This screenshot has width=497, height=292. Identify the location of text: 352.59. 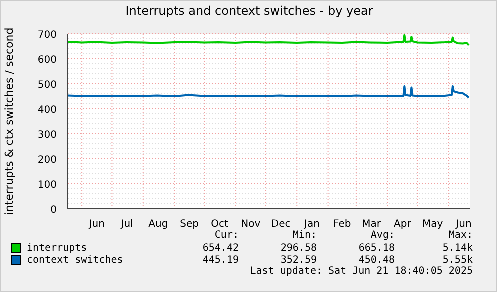
(298, 260).